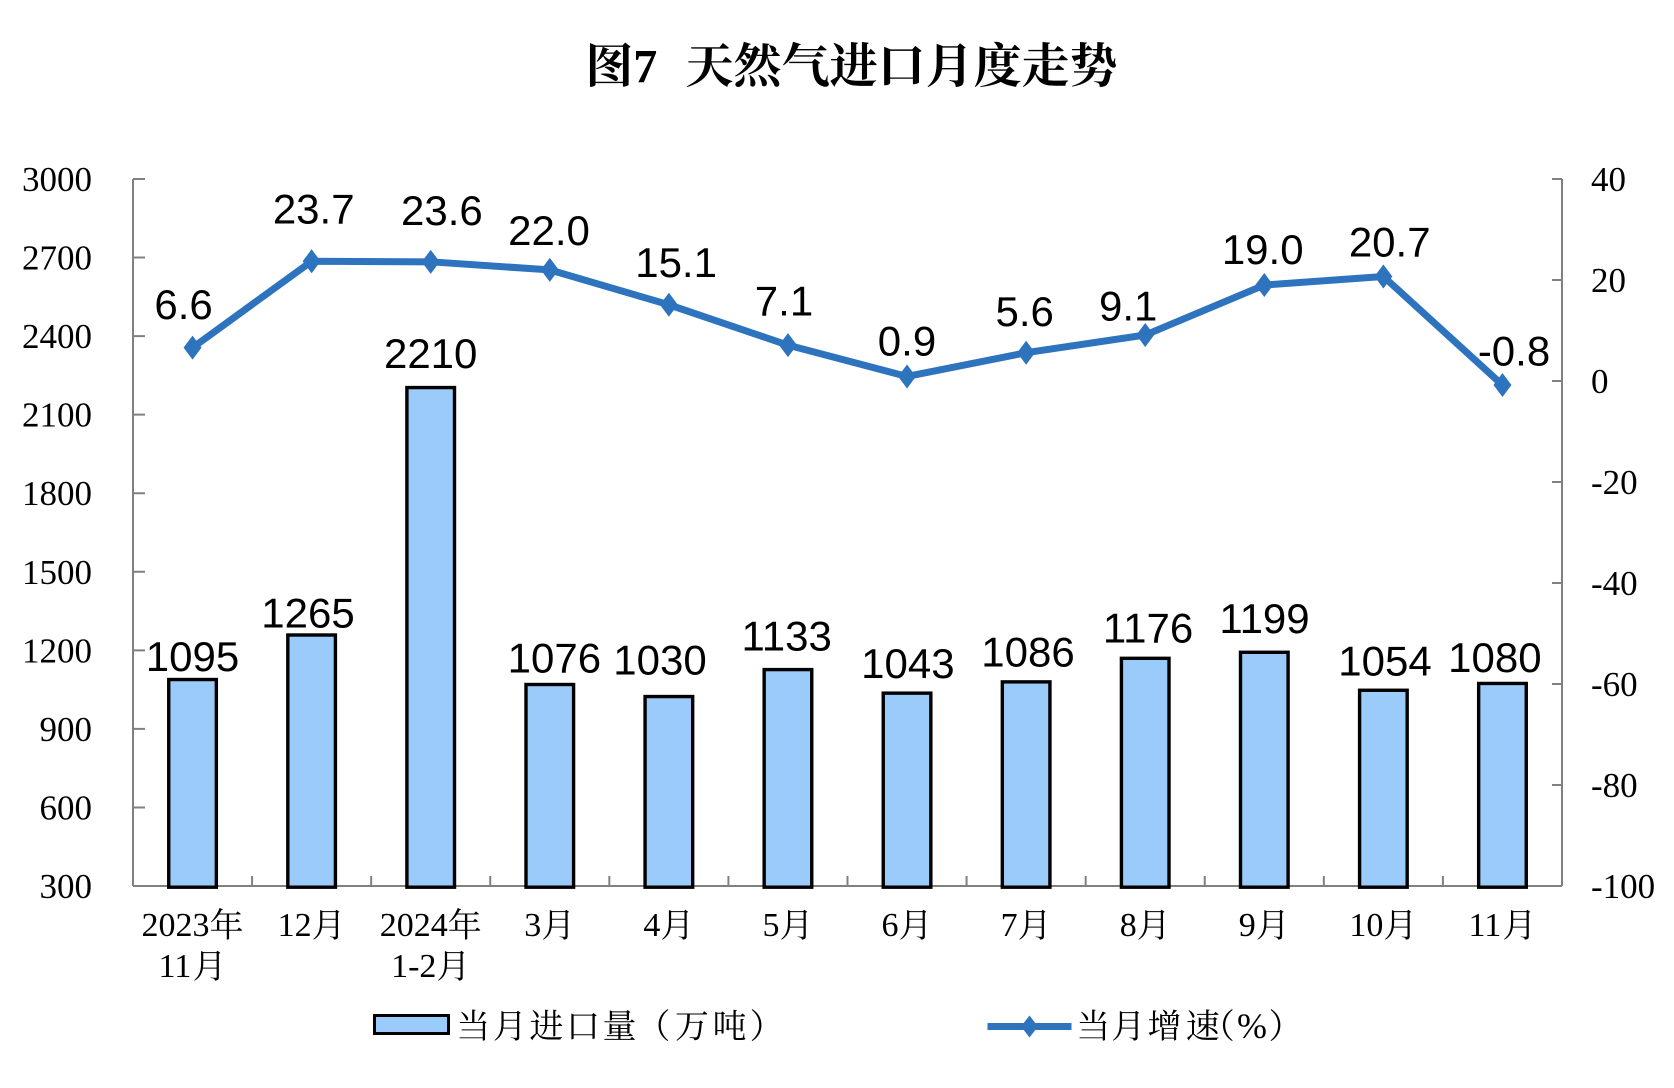  What do you see at coordinates (66, 729) in the screenshot?
I see `svg-text: 900` at bounding box center [66, 729].